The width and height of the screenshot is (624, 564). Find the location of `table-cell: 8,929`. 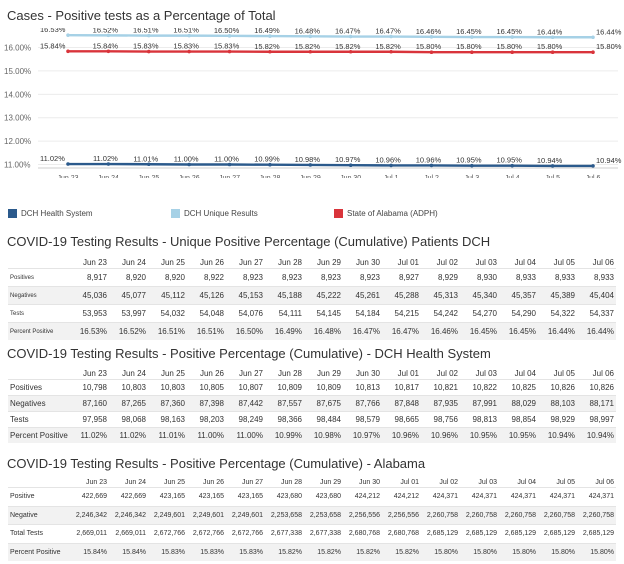

table-cell: 8,929 is located at coordinates (440, 277).